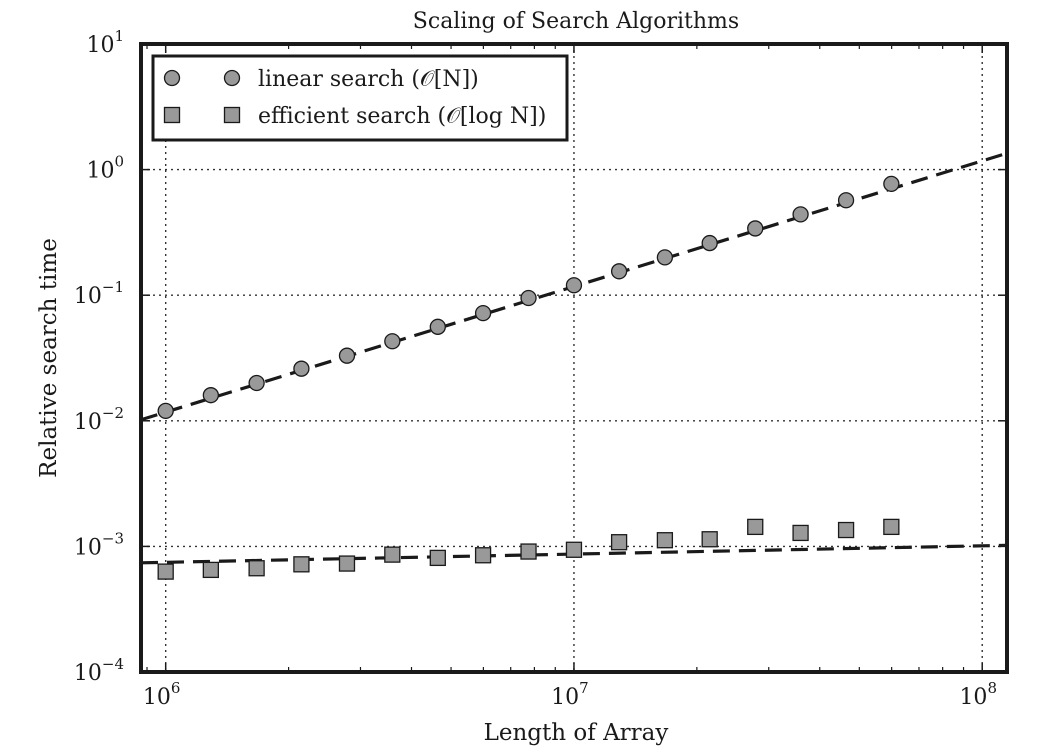 Image resolution: width=1039 pixels, height=756 pixels. I want to click on legend-box, so click(360, 98).